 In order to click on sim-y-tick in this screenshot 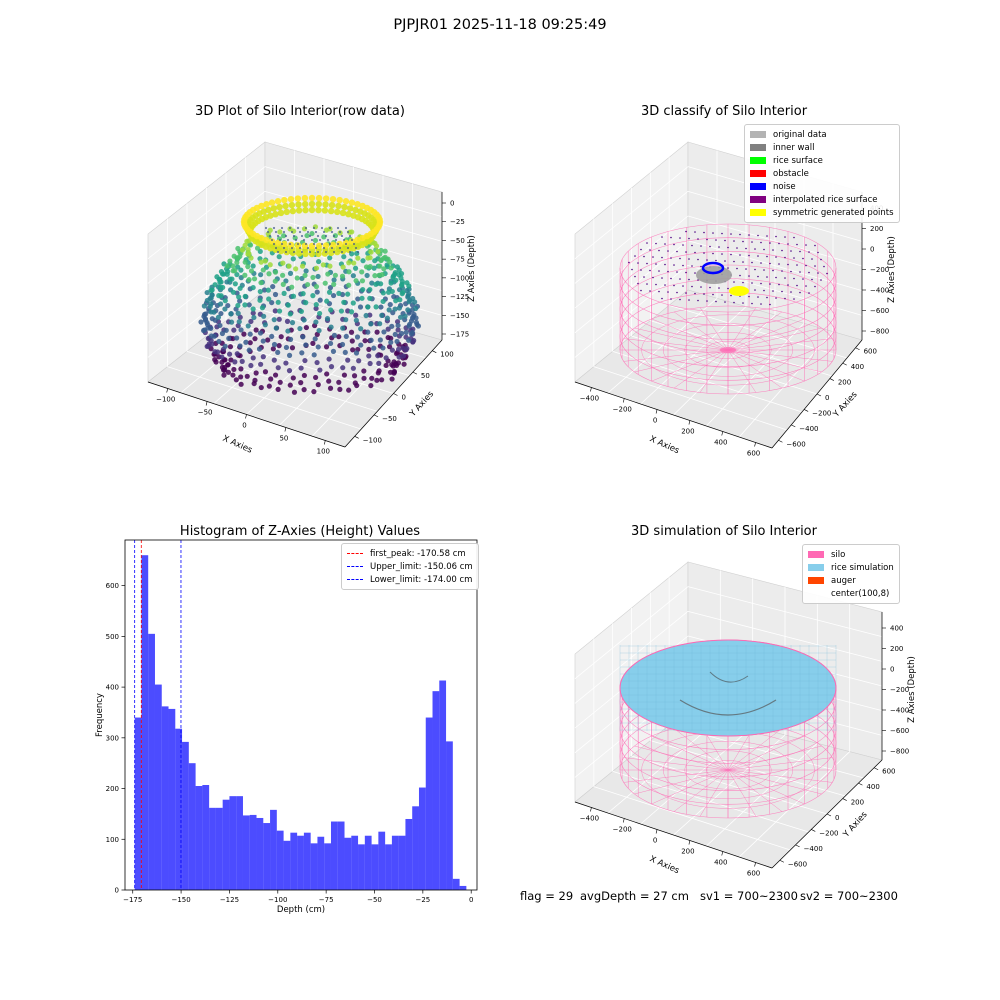, I will do `click(829, 815)`.